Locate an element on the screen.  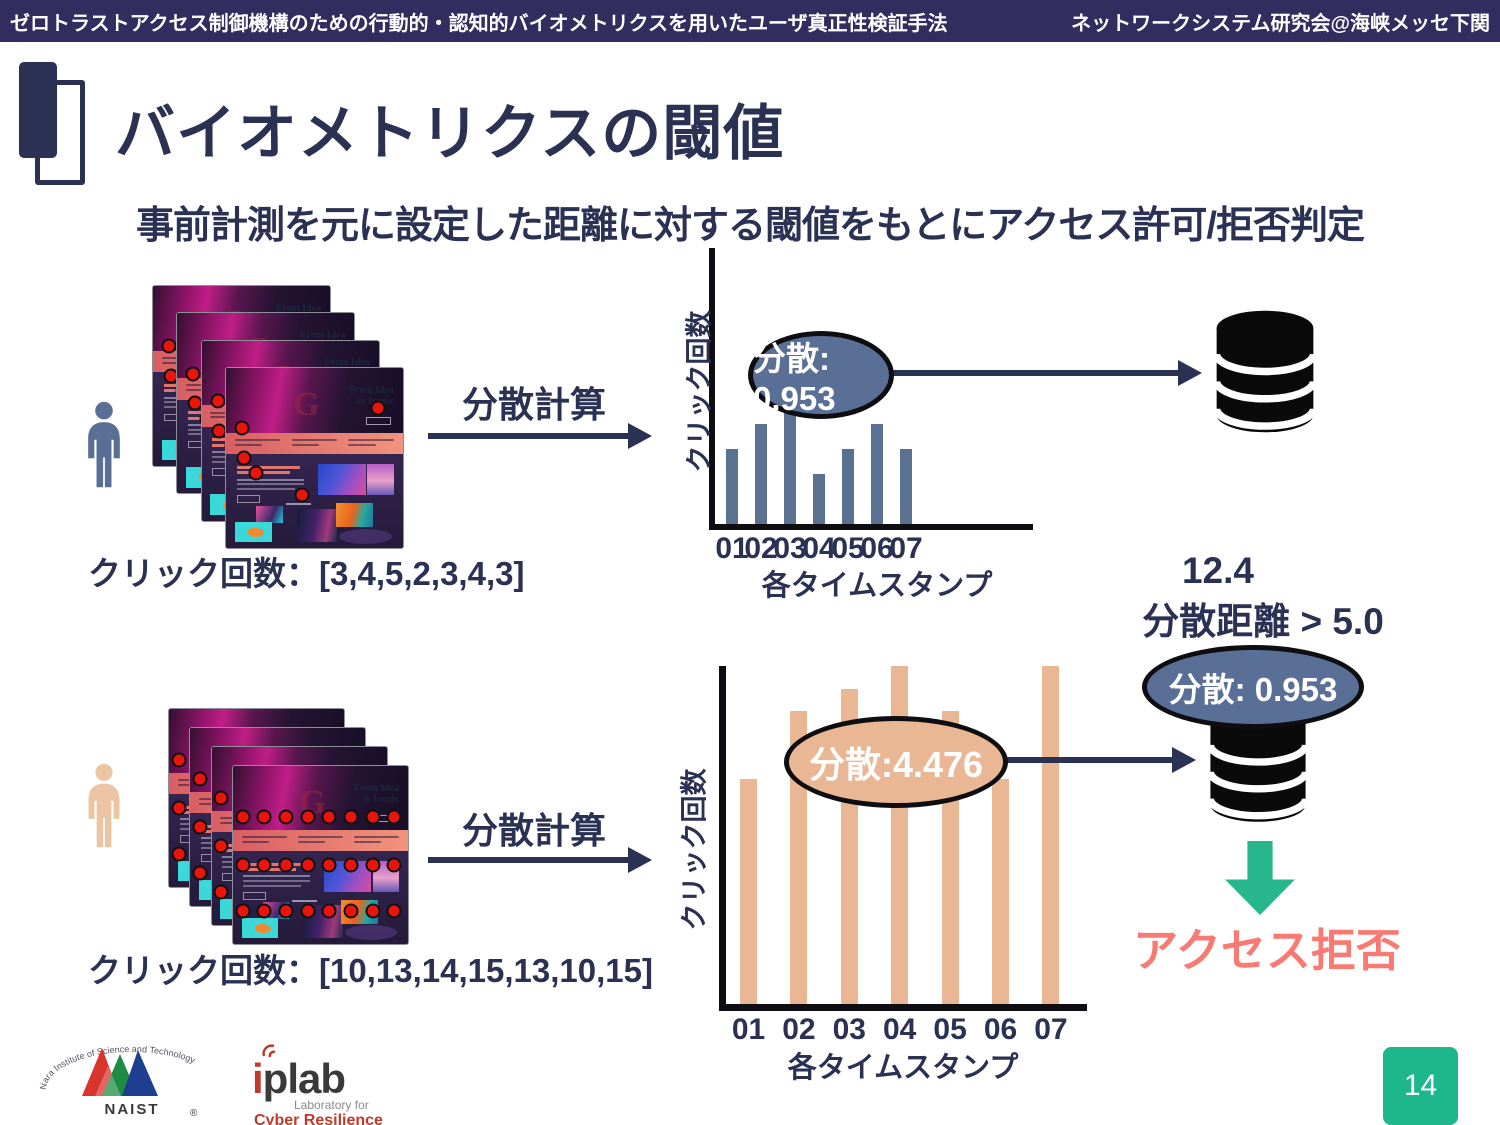
iplab-logo: iplab Laboratory for Cyber Resilience is located at coordinates (332, 1083).